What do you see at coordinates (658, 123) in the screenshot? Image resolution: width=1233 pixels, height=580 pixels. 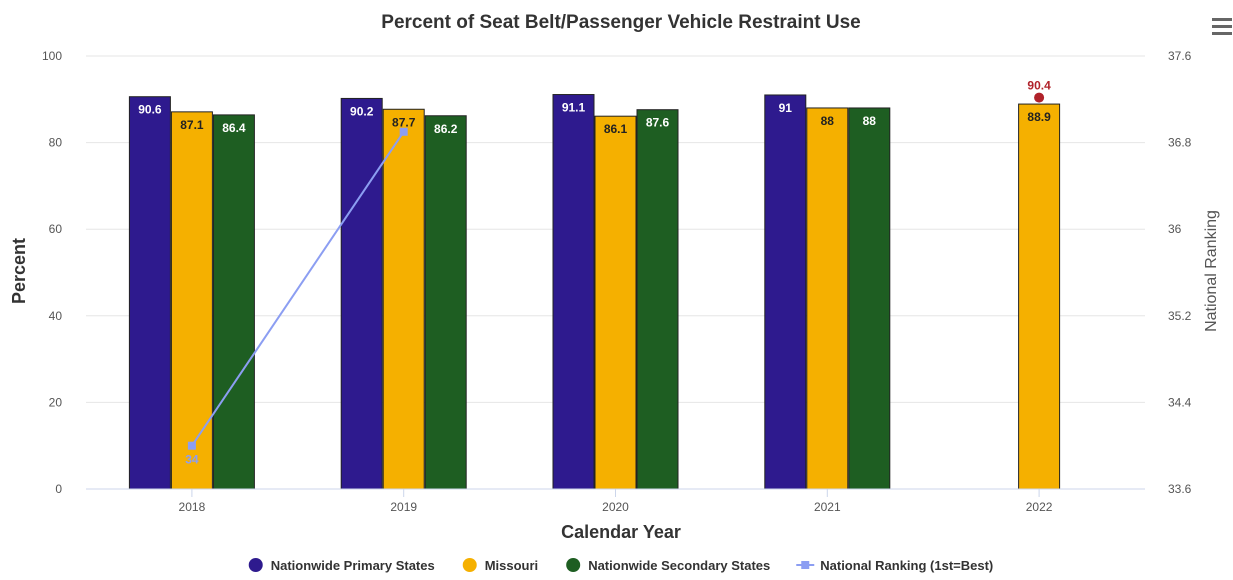 I see `bar-value-label: 87.6` at bounding box center [658, 123].